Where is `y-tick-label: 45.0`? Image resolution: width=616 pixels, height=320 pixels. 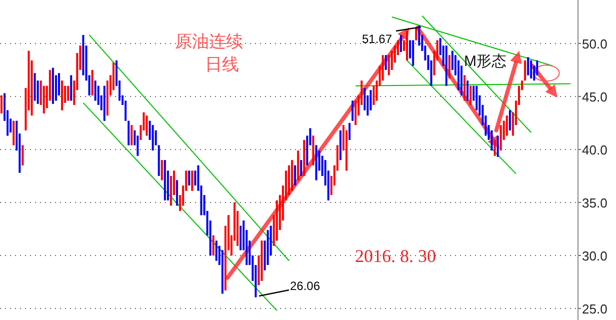 y-tick-label: 45.0 is located at coordinates (595, 96).